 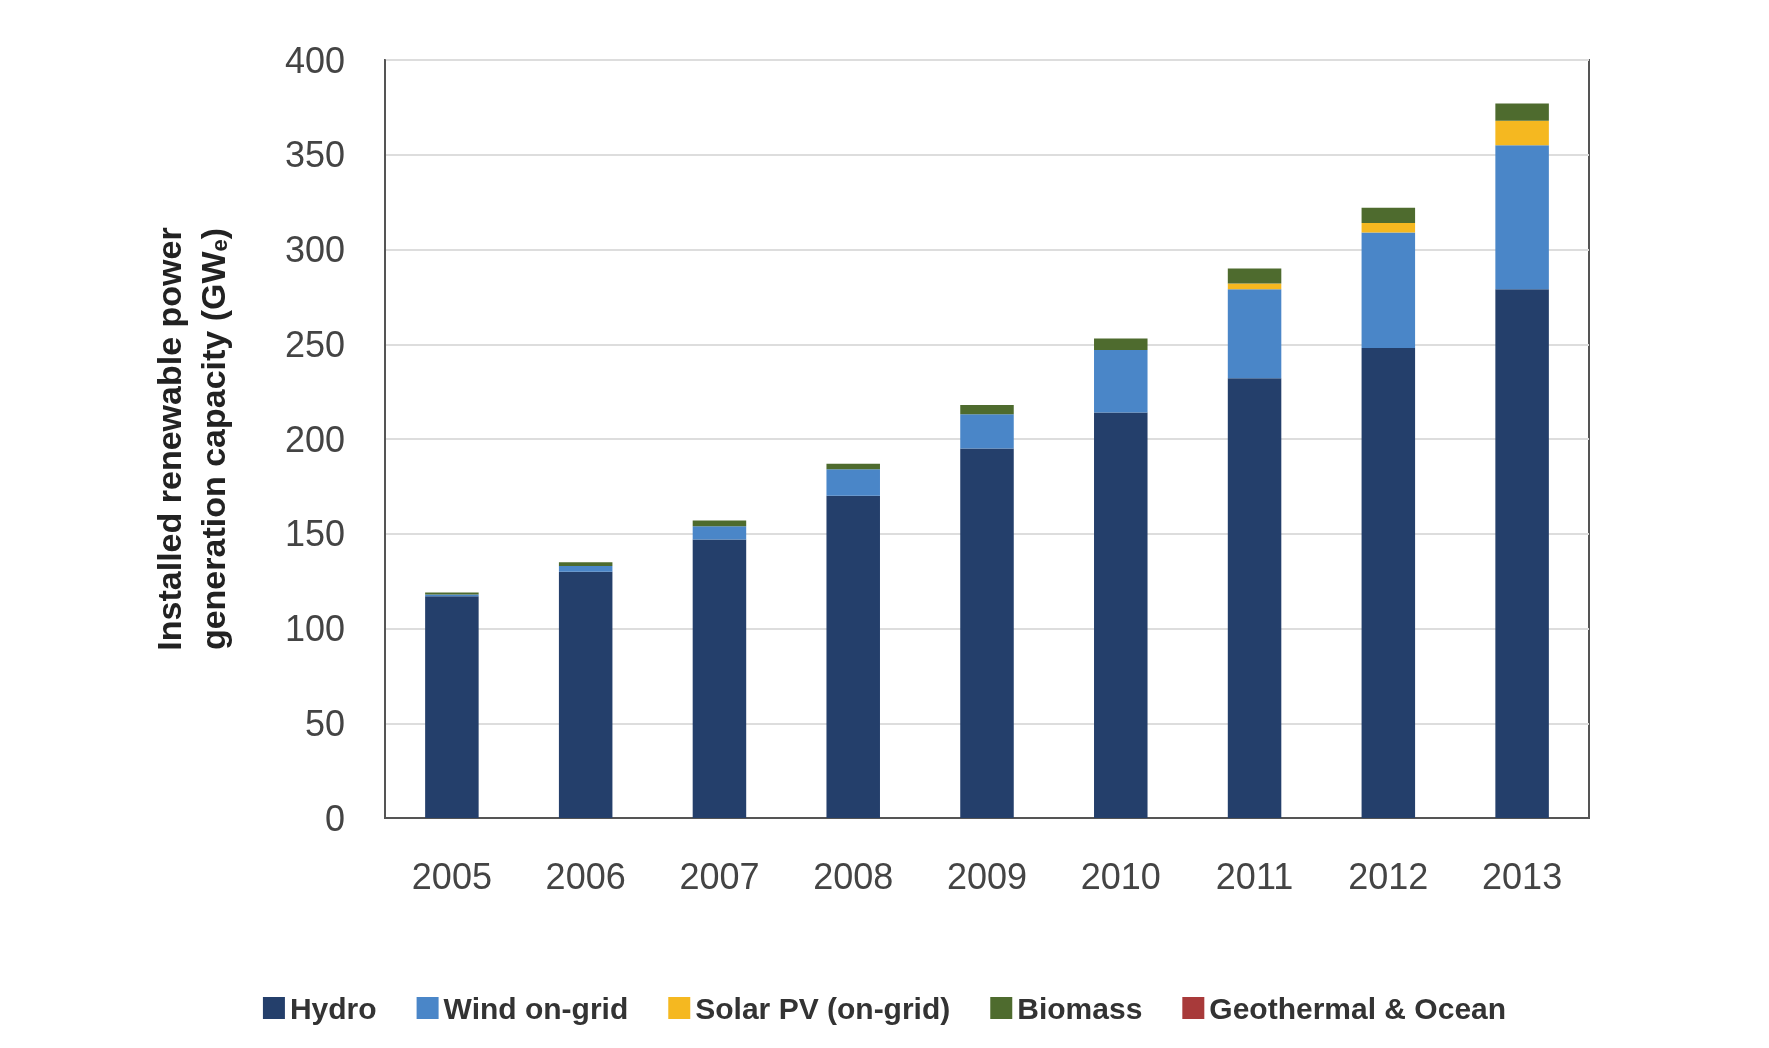 What do you see at coordinates (314, 155) in the screenshot?
I see `y-tick-label: 350` at bounding box center [314, 155].